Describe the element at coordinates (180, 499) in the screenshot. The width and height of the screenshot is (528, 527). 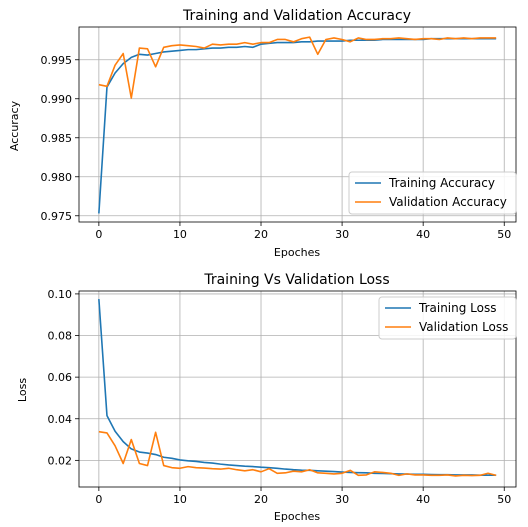
I see `loss-x-tick-label: 10` at that location.